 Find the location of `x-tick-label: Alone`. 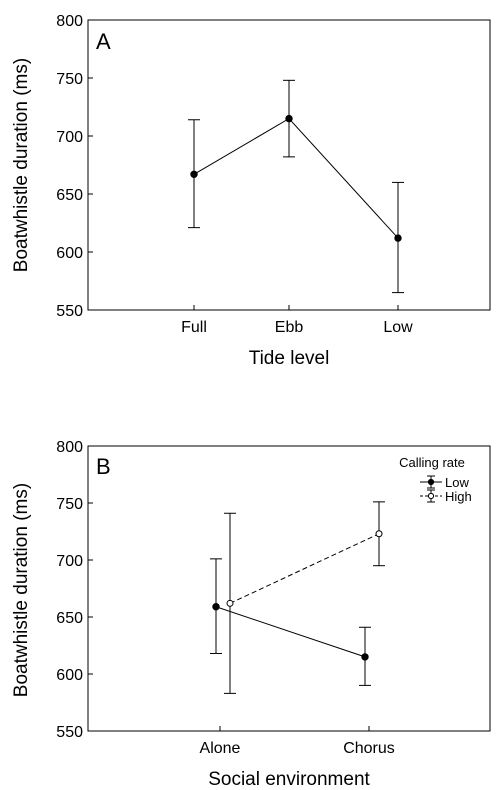

x-tick-label: Alone is located at coordinates (220, 748).